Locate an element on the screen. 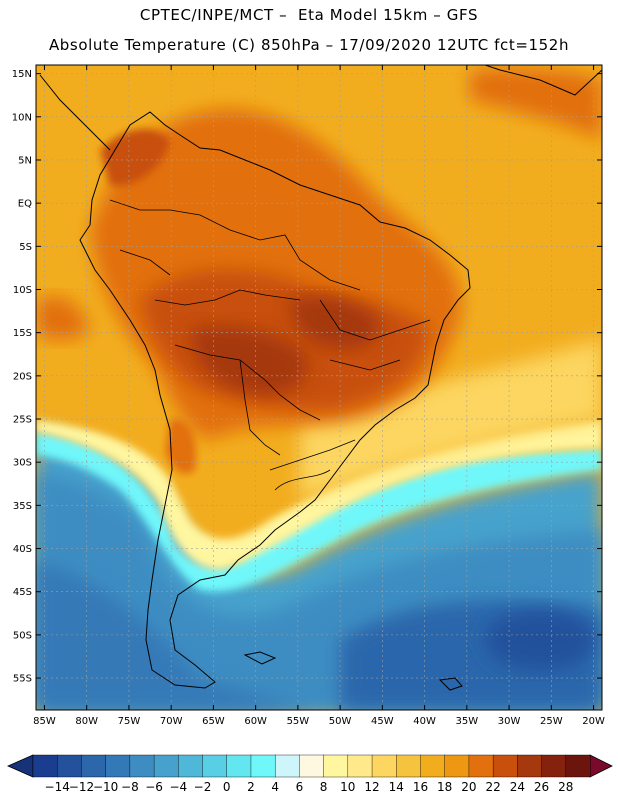  colorbar-label: 2 is located at coordinates (251, 787).